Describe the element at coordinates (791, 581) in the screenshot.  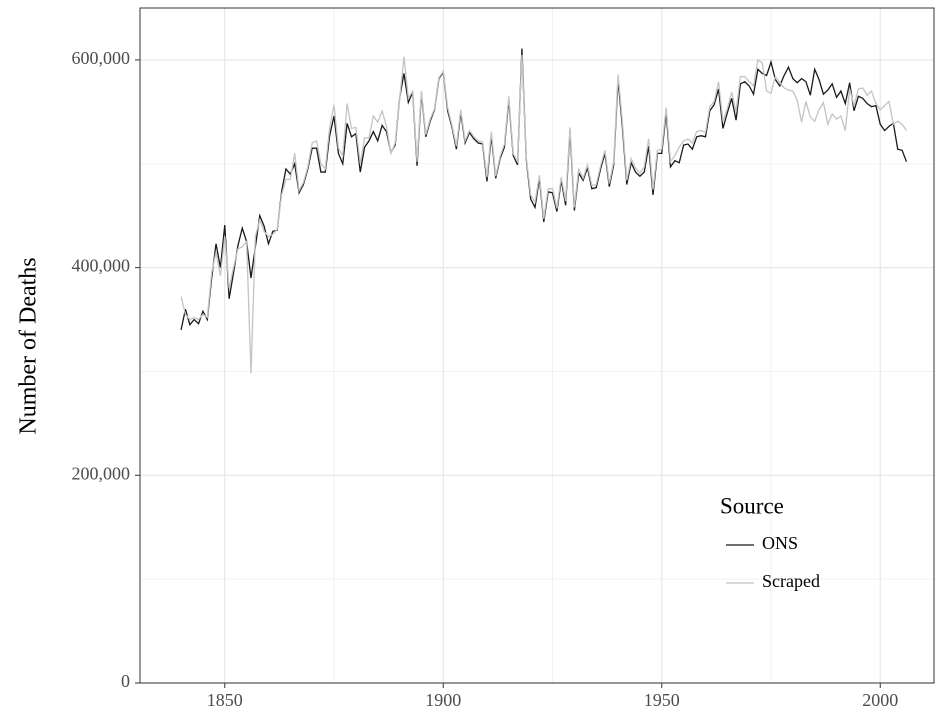
I see `legend-label: Scraped` at that location.